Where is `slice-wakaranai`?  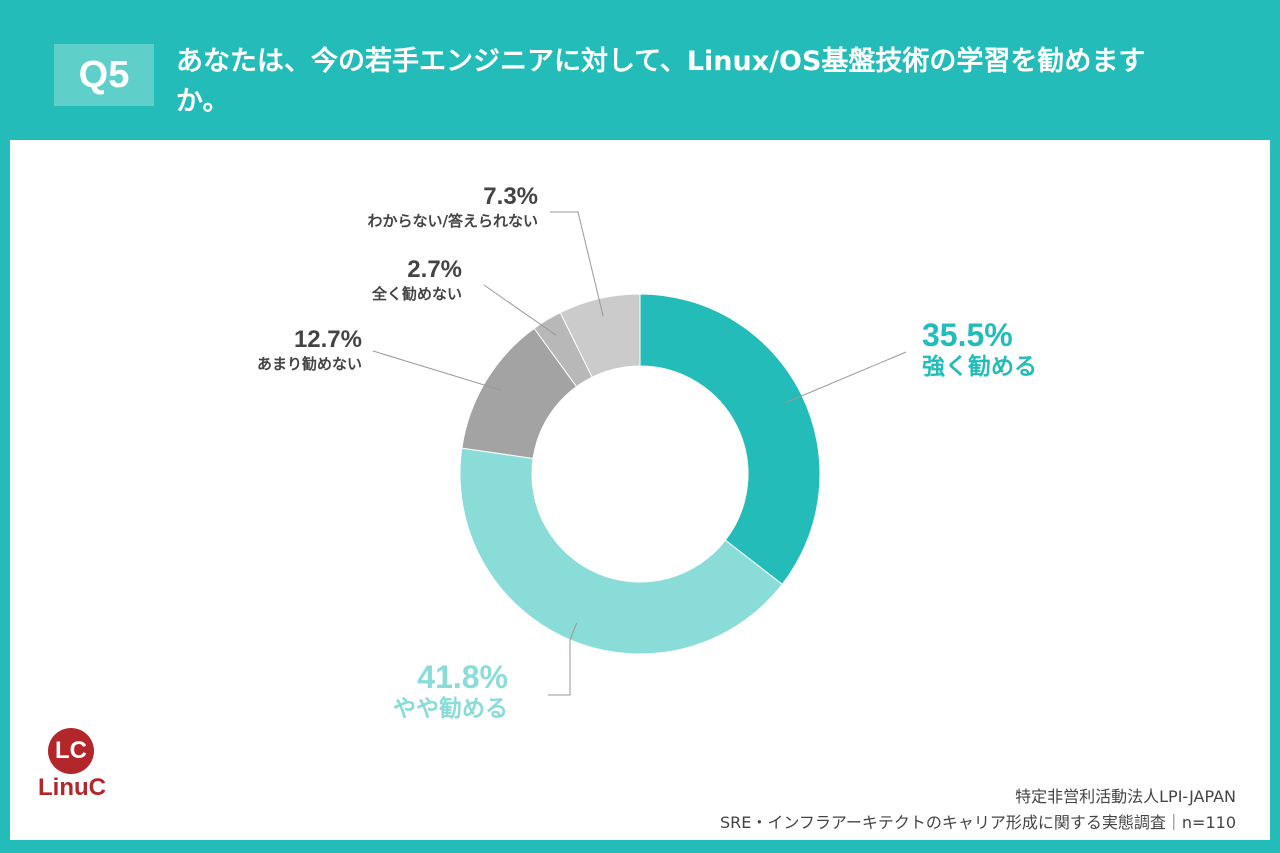 slice-wakaranai is located at coordinates (600, 335).